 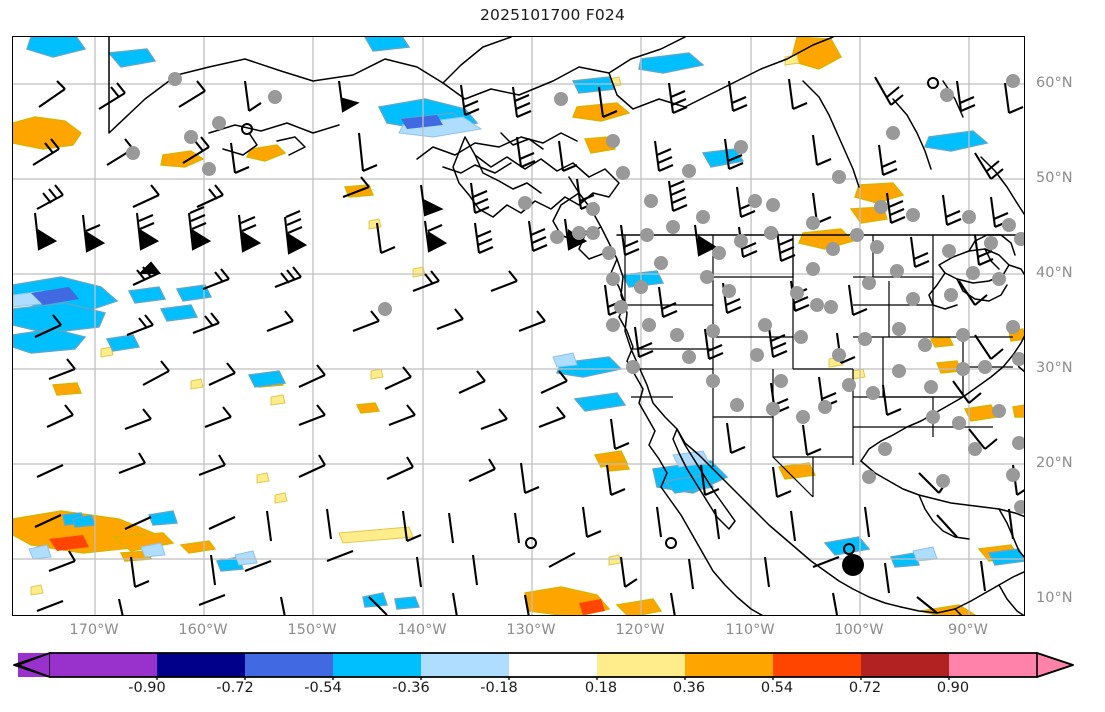 I want to click on colorbar-tick-8: 0.72, so click(x=865, y=688).